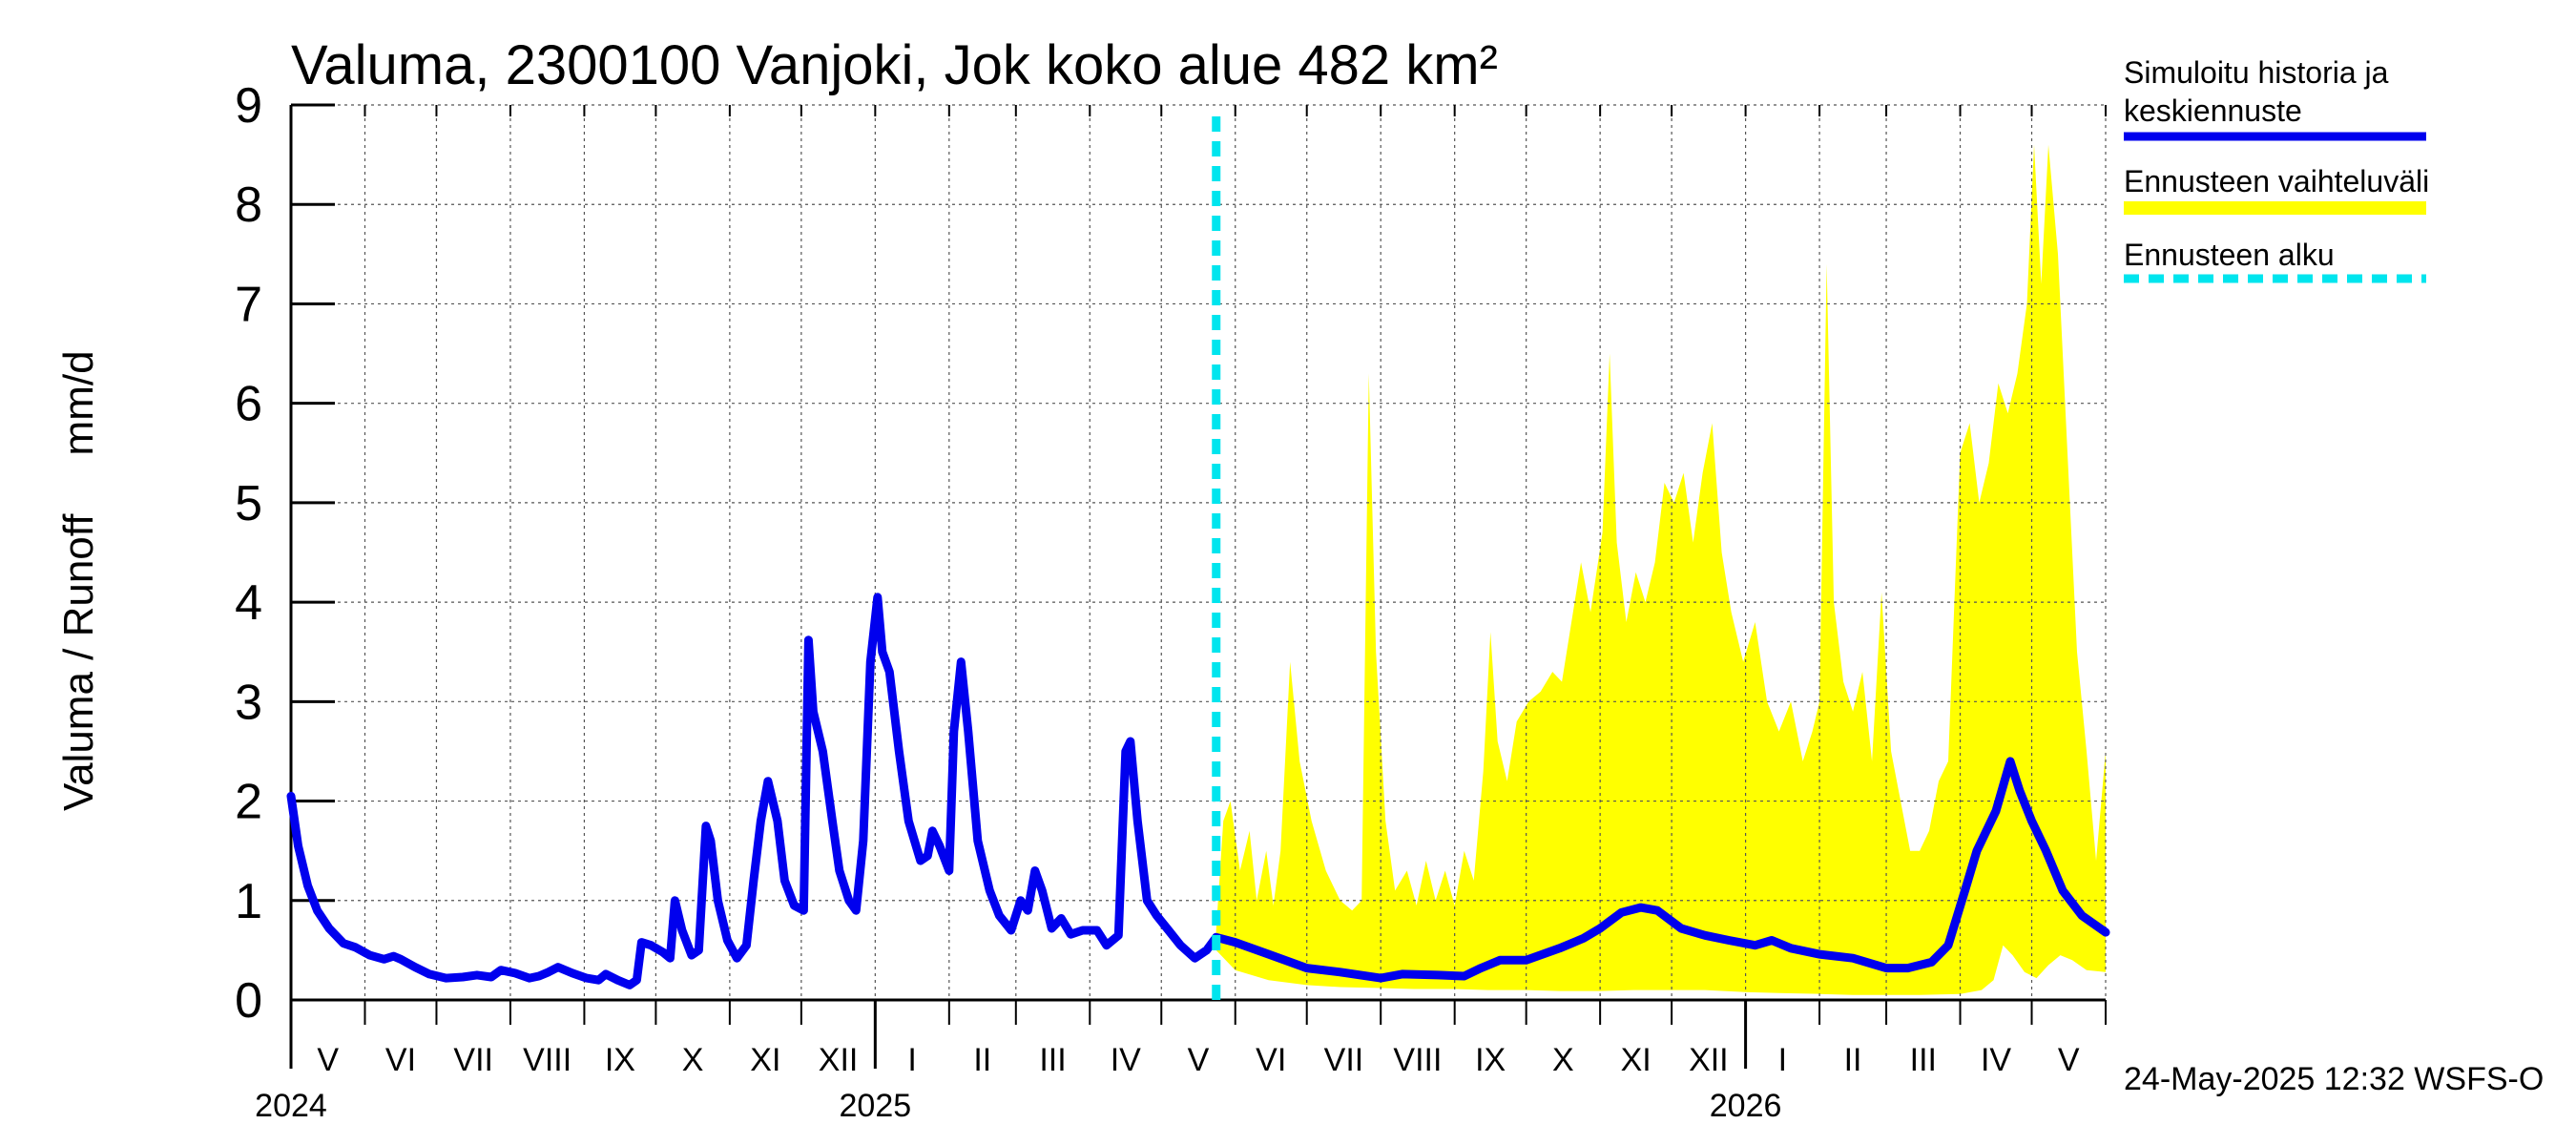  Describe the element at coordinates (291, 1106) in the screenshot. I see `year-label: 2024` at that location.